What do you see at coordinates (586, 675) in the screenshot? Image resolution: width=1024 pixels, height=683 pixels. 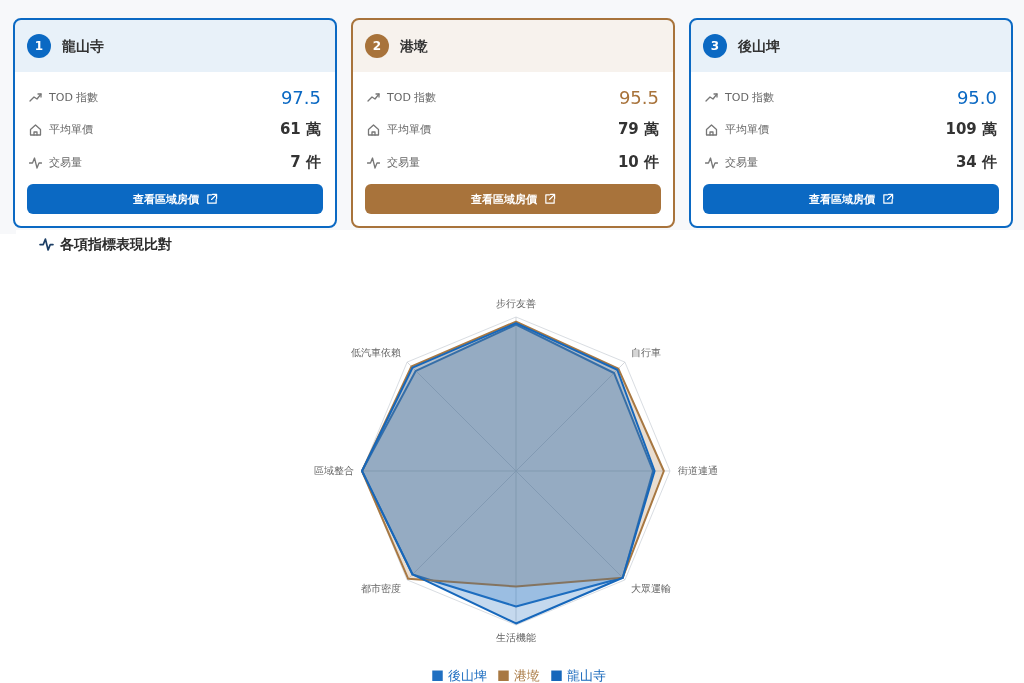 I see `legend-label: 龍山寺` at bounding box center [586, 675].